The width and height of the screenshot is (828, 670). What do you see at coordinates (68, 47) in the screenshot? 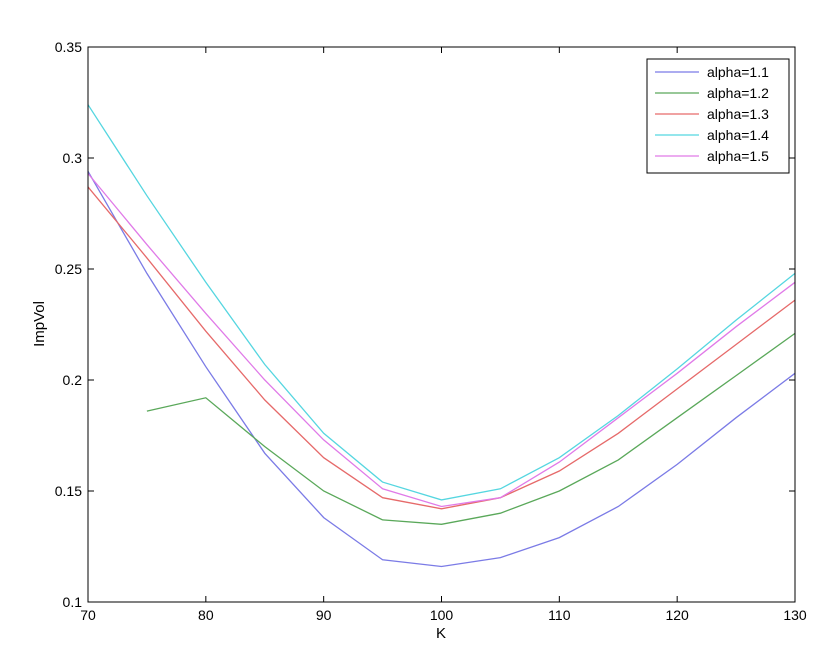
I see `y-tick-label: 0.35` at bounding box center [68, 47].